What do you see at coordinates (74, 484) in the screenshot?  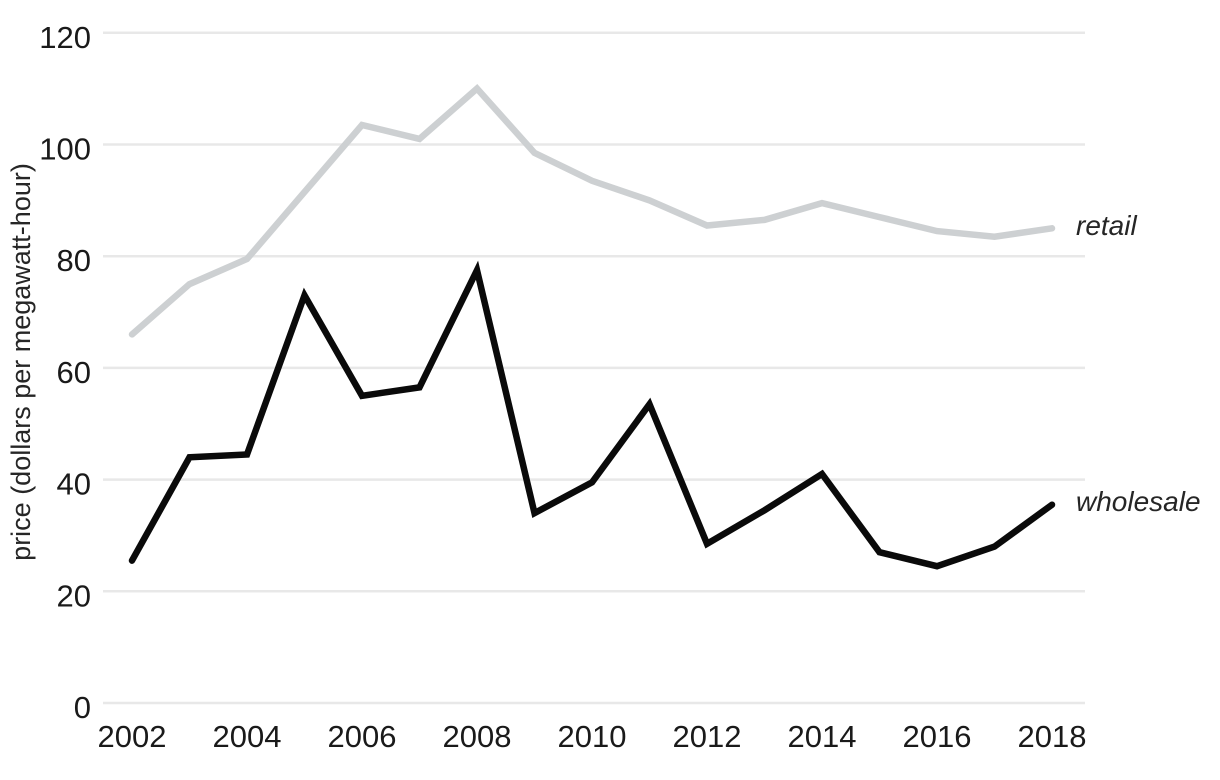 I see `y-axis-tick-label: 40` at bounding box center [74, 484].